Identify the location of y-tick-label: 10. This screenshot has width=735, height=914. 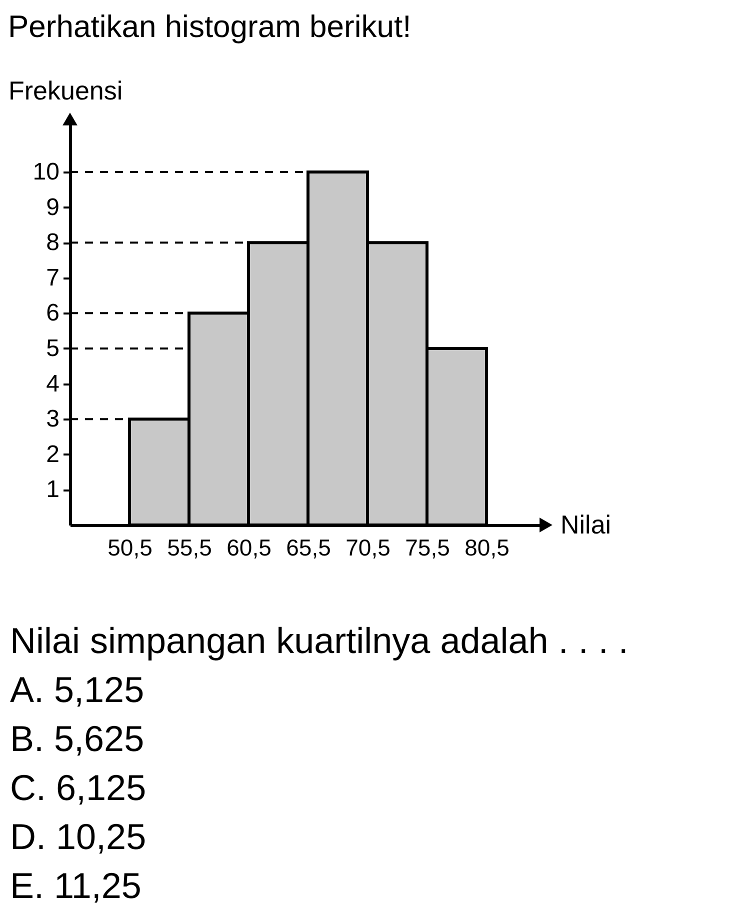
(46, 172).